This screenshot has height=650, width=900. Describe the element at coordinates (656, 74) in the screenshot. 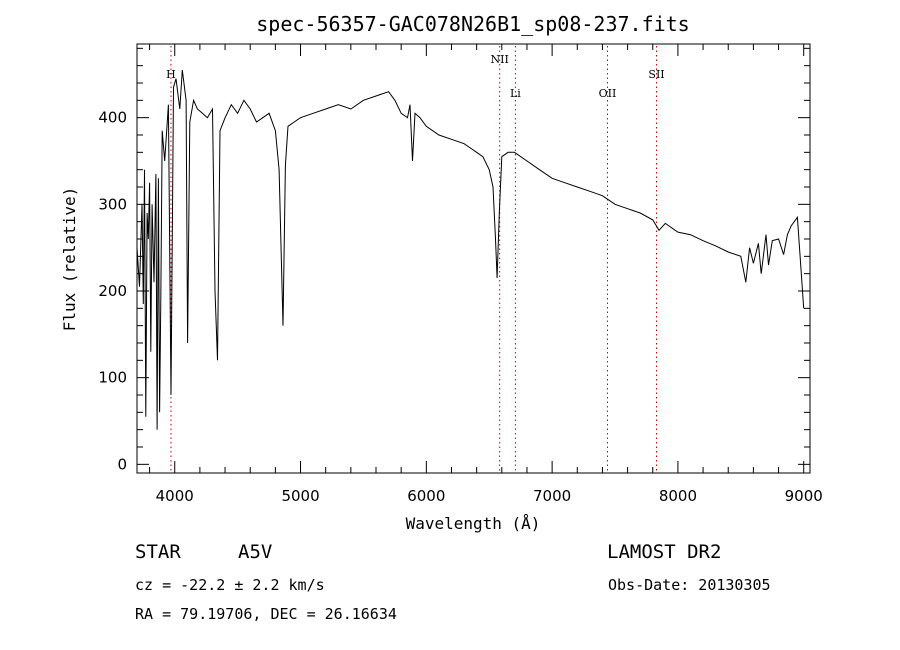

I see `marker-label: SII` at that location.